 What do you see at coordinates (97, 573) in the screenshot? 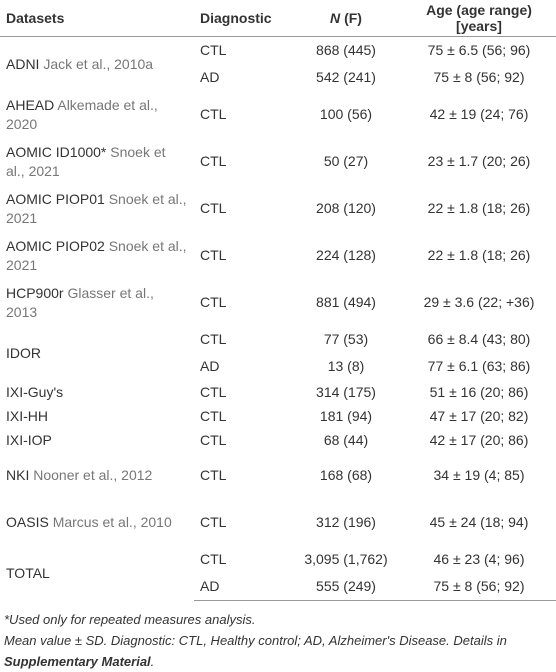
I see `dataset-cell: TOTAL` at bounding box center [97, 573].